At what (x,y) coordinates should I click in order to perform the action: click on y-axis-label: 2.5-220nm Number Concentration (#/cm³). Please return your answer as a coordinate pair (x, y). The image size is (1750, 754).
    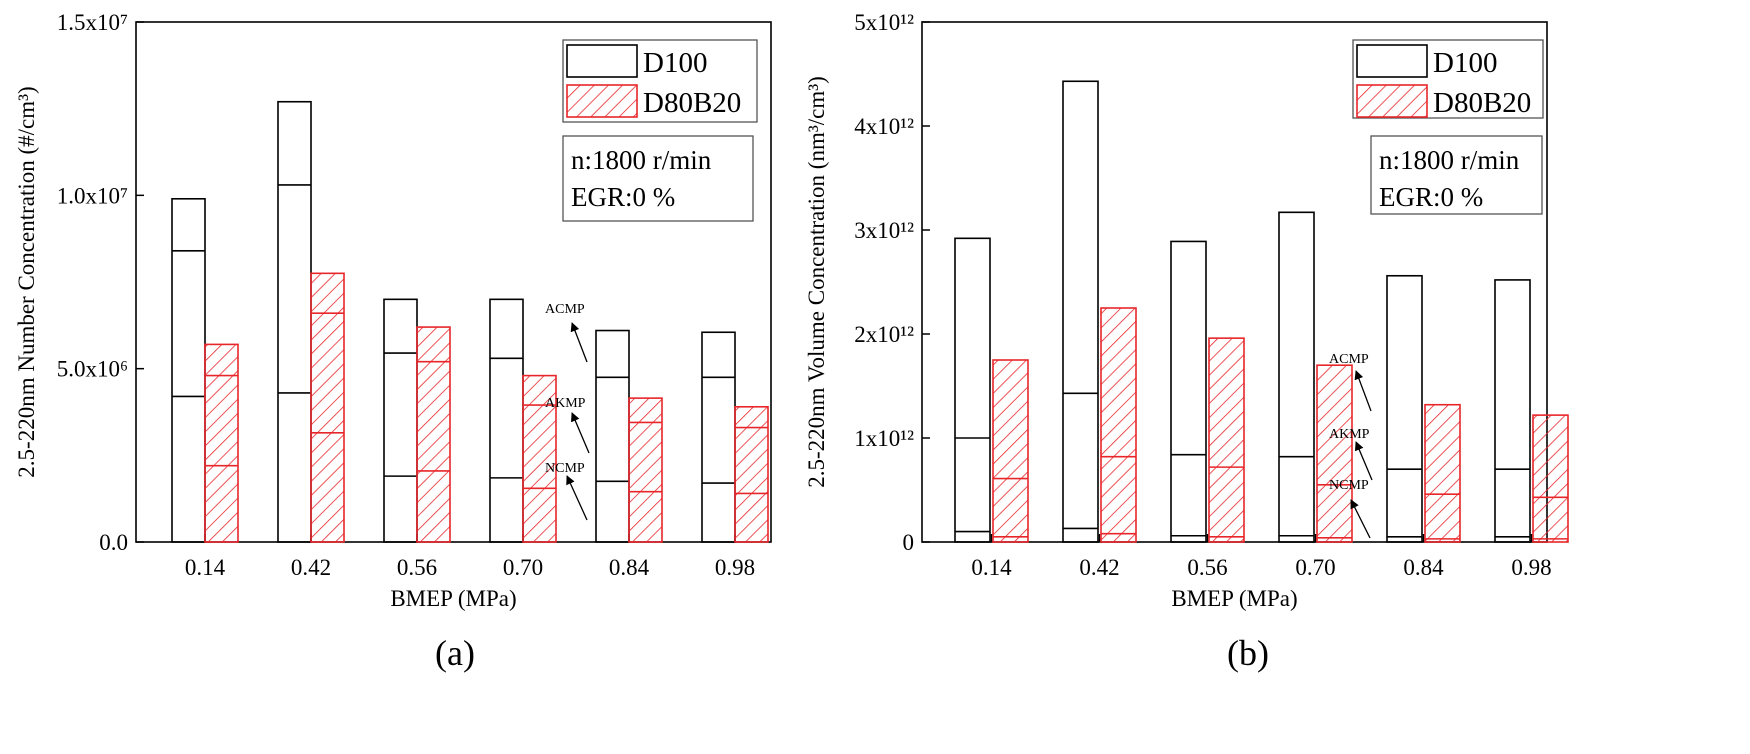
    Looking at the image, I should click on (26, 281).